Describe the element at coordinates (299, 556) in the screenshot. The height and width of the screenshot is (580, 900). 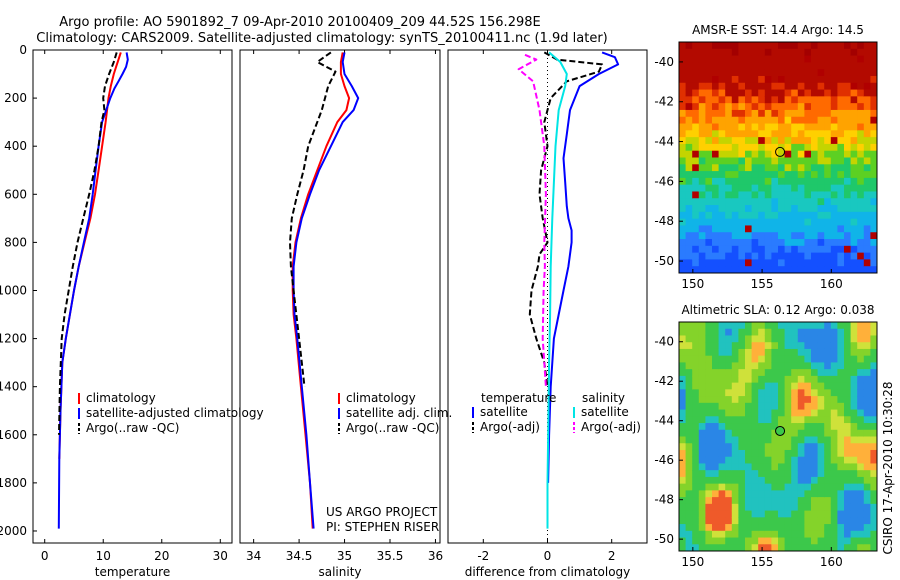
I see `x-tick-label: 34.5` at that location.